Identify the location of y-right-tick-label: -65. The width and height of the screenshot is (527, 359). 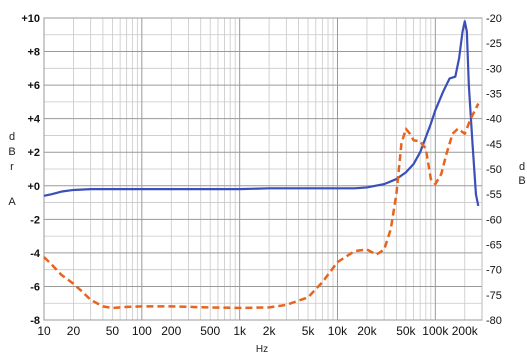
(494, 246).